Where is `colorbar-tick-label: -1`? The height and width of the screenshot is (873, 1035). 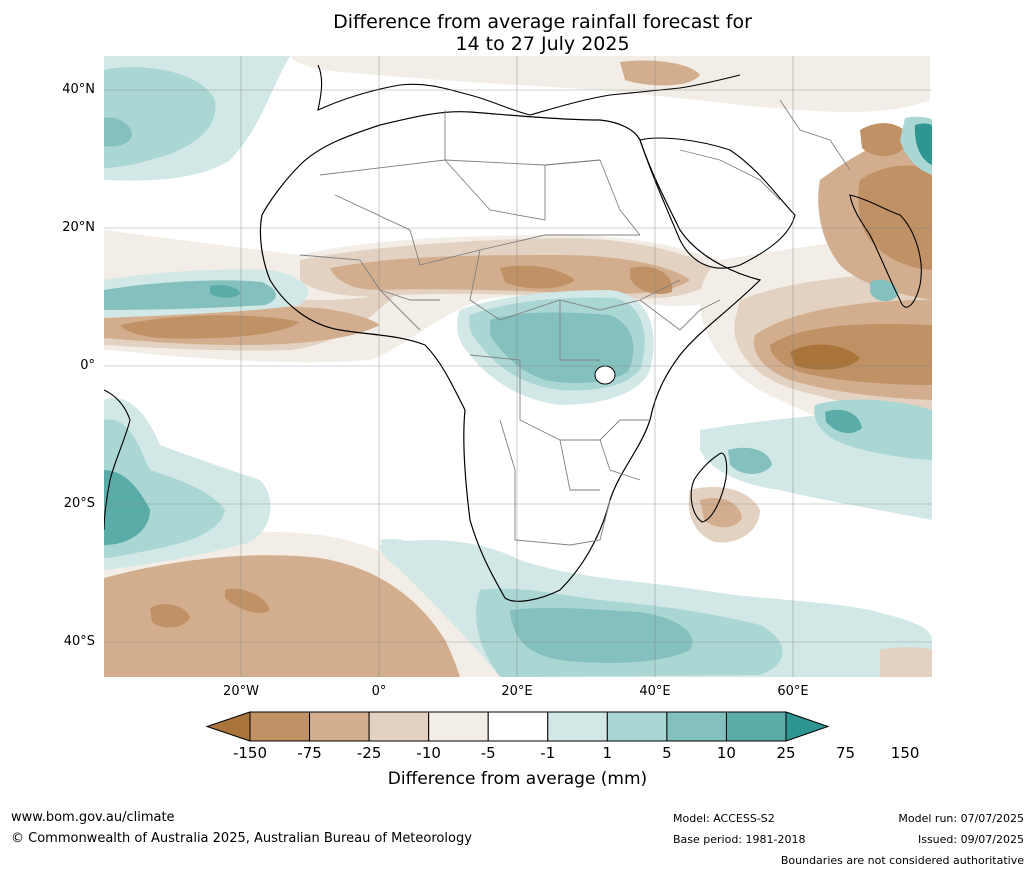
colorbar-tick-label: -1 is located at coordinates (548, 753).